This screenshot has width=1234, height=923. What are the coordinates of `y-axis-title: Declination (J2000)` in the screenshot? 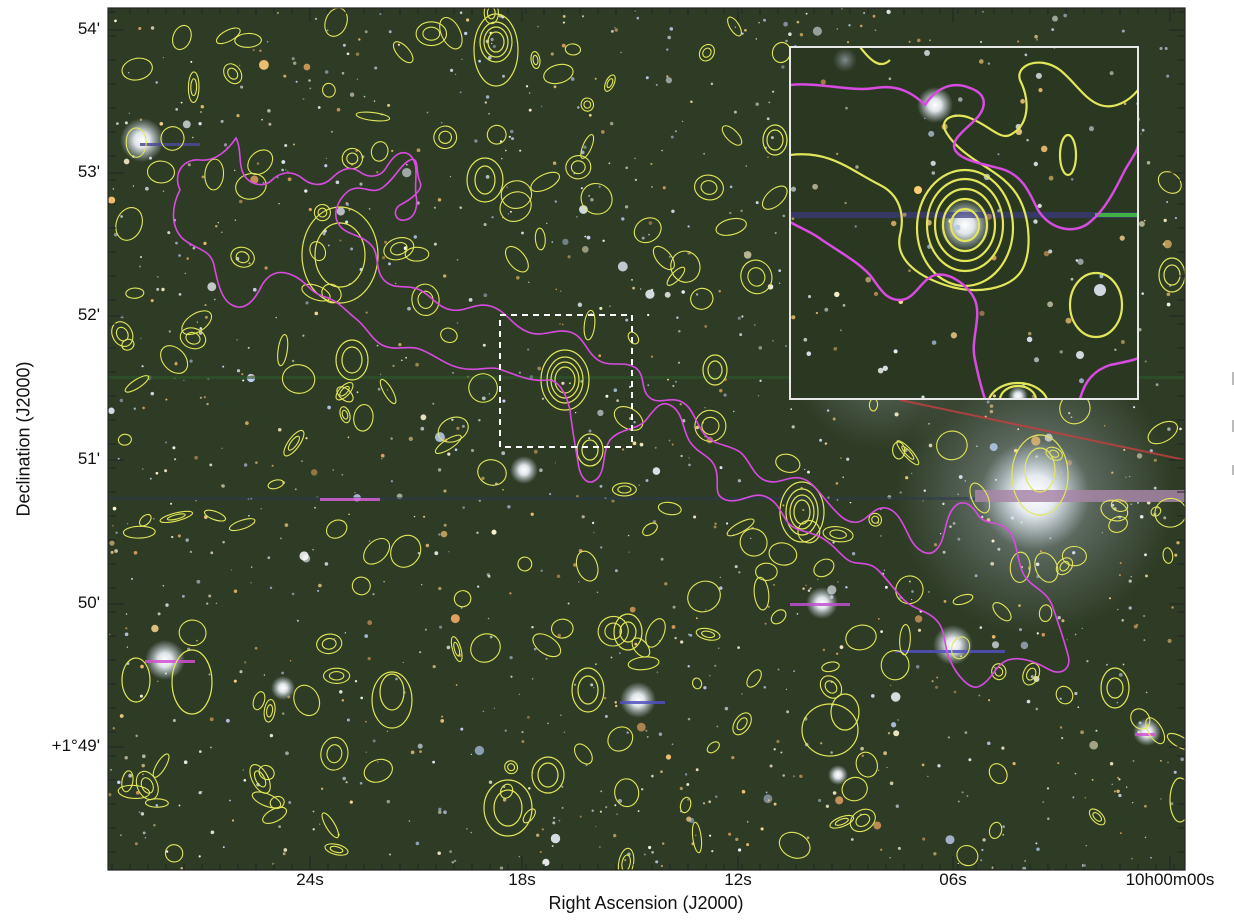 It's located at (23, 439).